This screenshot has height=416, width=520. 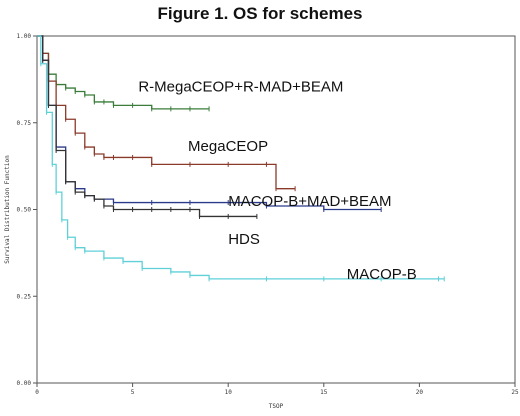 I want to click on x-tick-label: 5, so click(x=133, y=392).